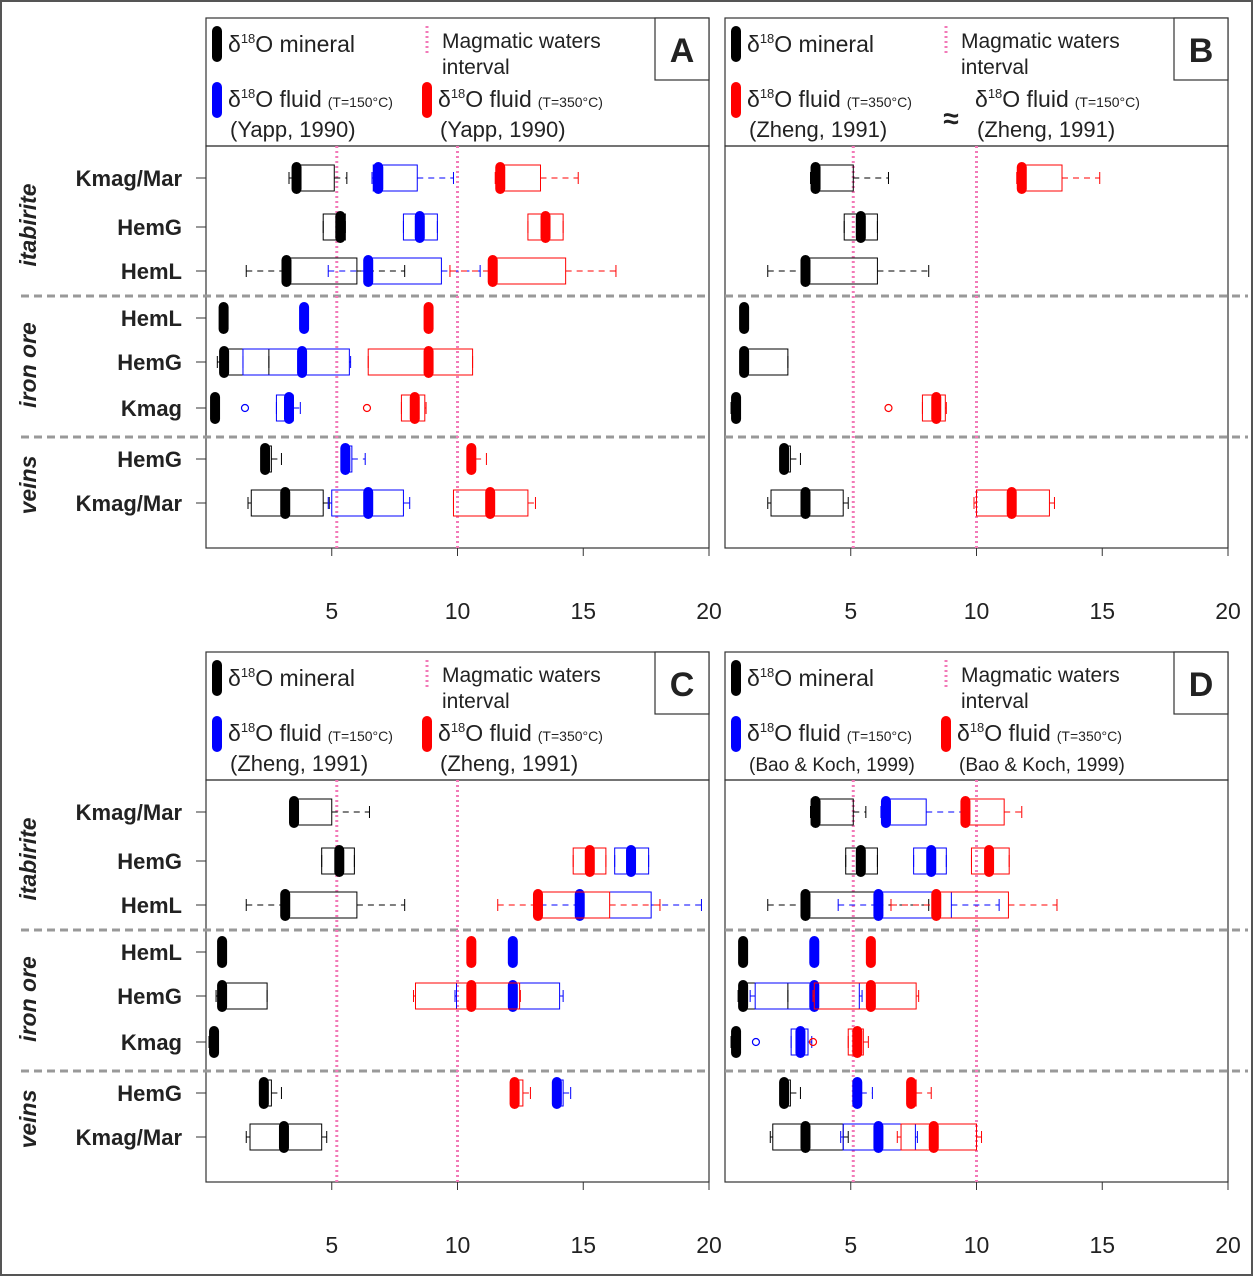 The width and height of the screenshot is (1253, 1276). Describe the element at coordinates (28, 1119) in the screenshot. I see `group-label: veins` at that location.